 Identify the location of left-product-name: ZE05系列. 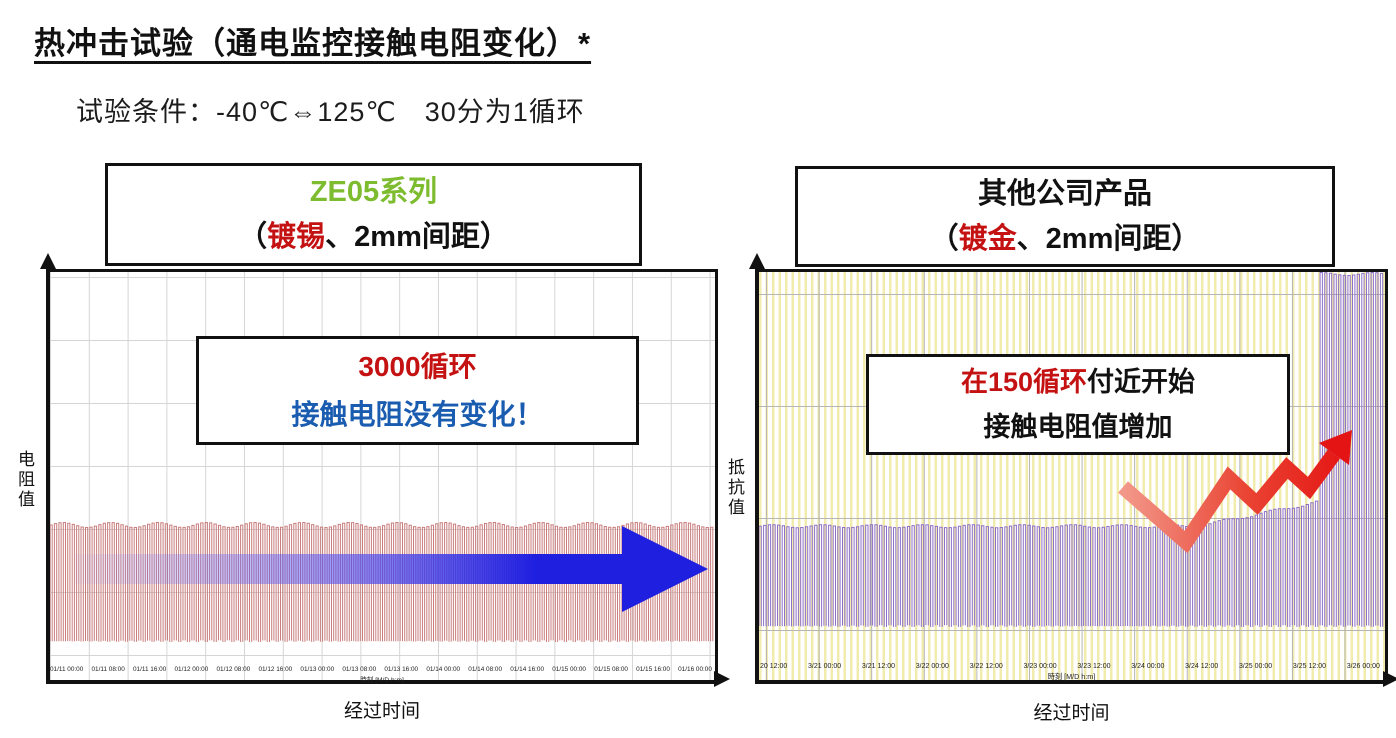
(373, 191).